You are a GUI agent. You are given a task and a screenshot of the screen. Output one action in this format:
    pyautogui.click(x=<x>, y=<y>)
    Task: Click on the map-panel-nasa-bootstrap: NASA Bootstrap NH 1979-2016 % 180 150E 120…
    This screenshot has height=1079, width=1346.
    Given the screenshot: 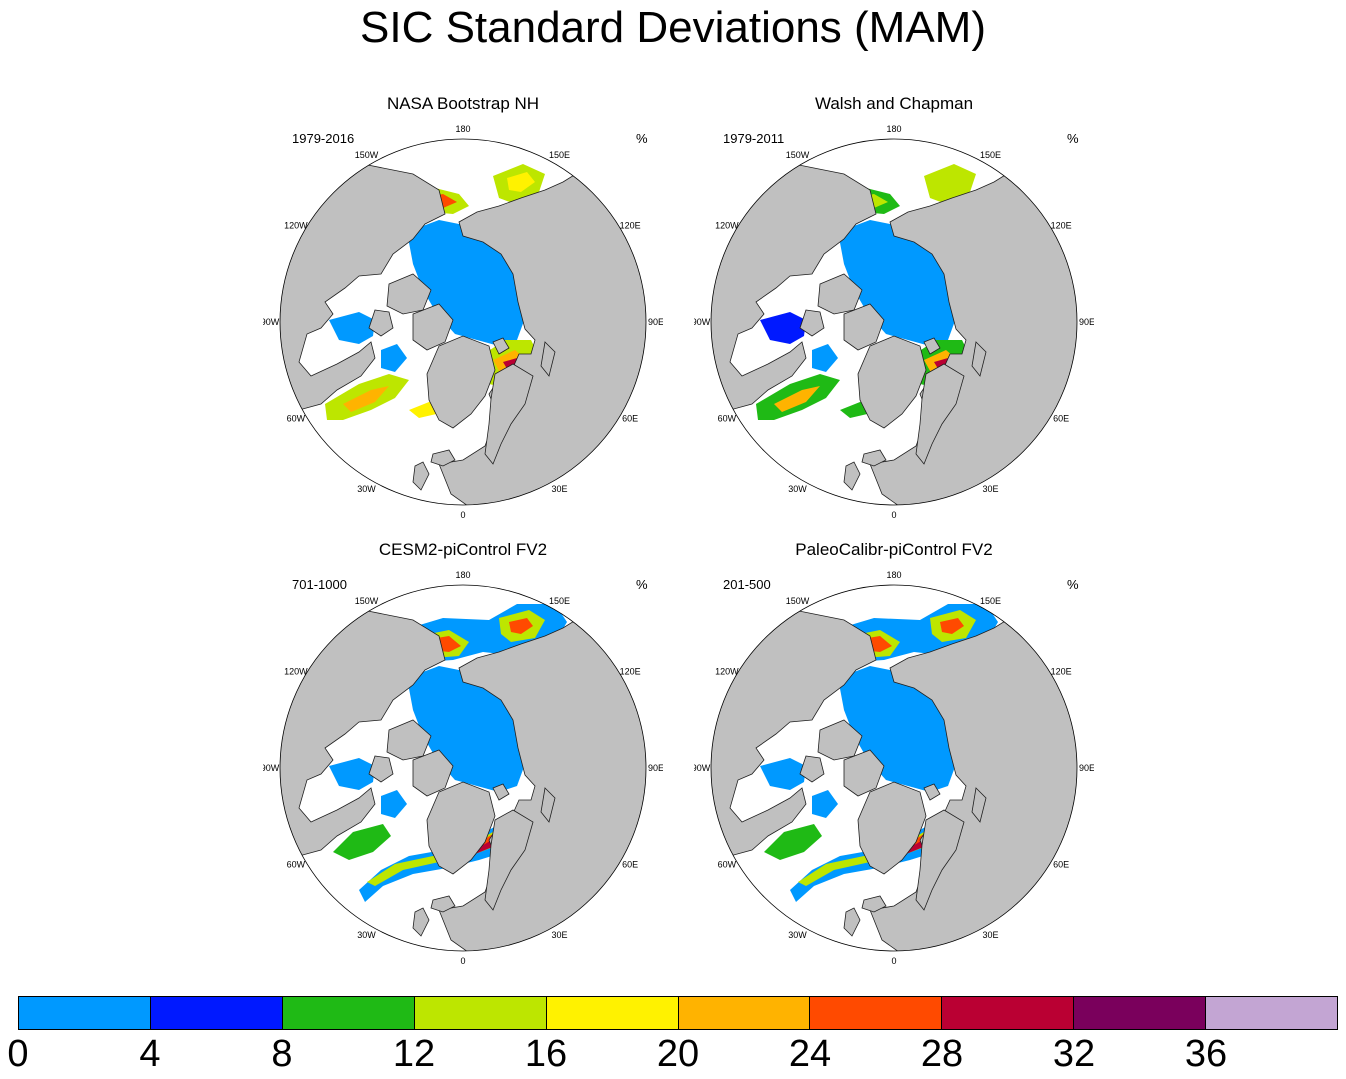 What is the action you would take?
    pyautogui.click(x=463, y=314)
    